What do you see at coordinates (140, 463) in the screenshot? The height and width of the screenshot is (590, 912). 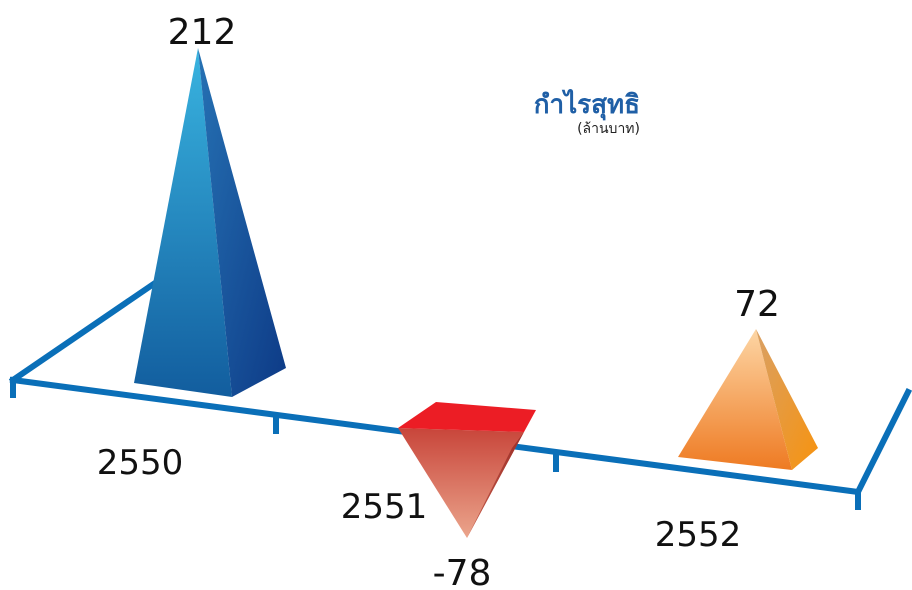 I see `category-label-2550: 2550` at bounding box center [140, 463].